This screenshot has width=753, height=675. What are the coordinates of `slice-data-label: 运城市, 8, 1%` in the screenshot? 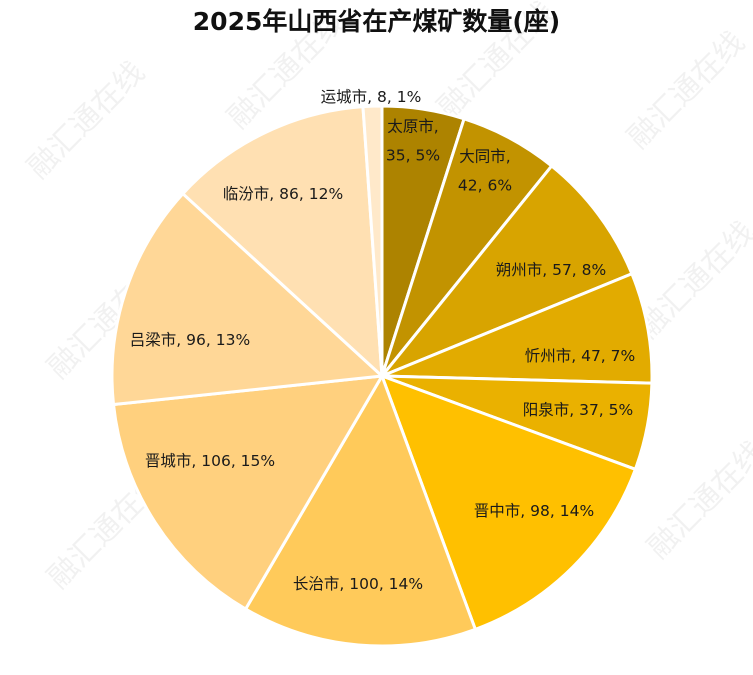 It's located at (371, 97).